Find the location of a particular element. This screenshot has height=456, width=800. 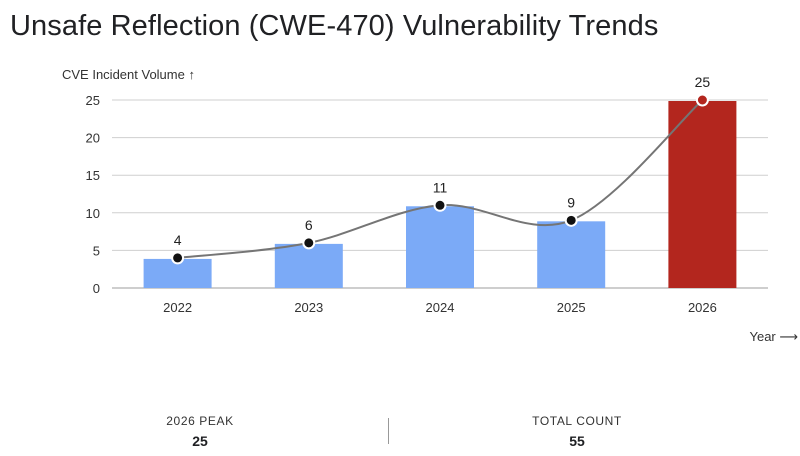

stat-total-value: 55 is located at coordinates (577, 441).